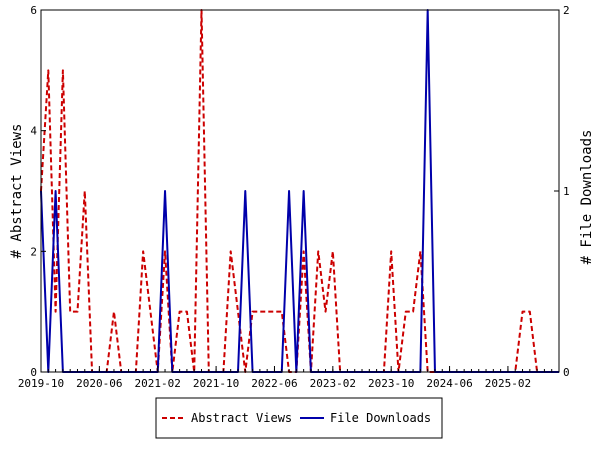 The image size is (600, 454). I want to click on x-axis-tick-label: 2024-06, so click(449, 383).